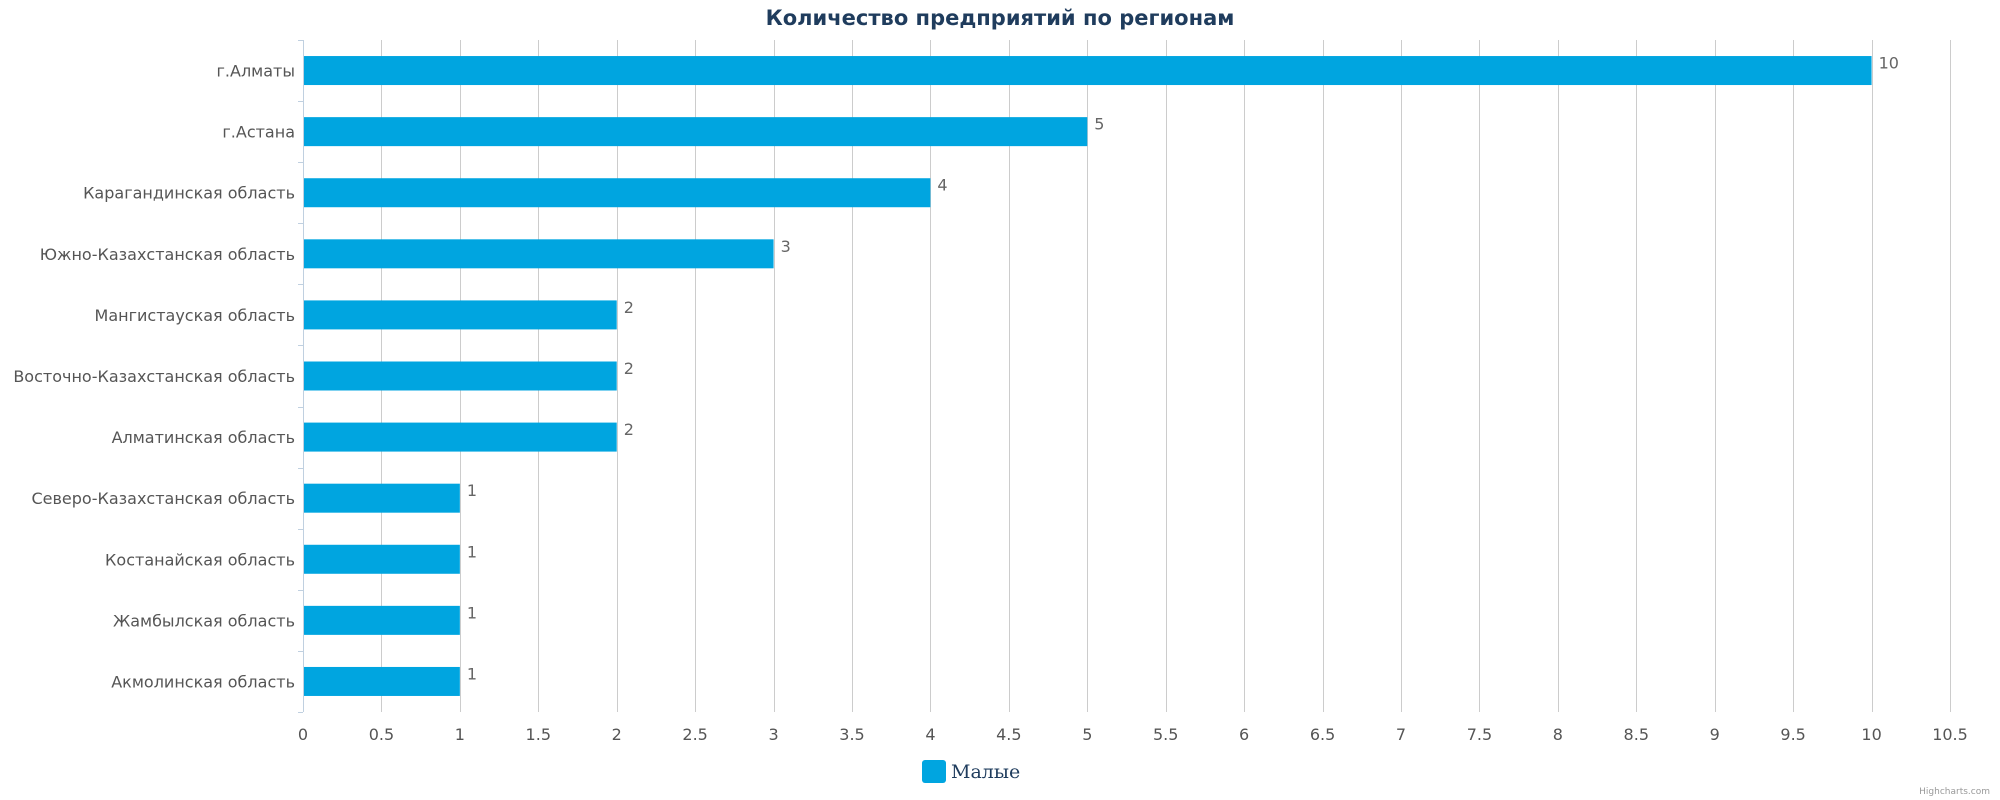  What do you see at coordinates (258, 132) in the screenshot?
I see `category-label: г.Астана` at bounding box center [258, 132].